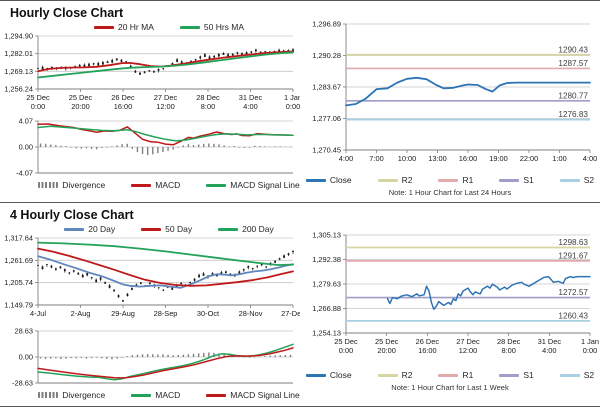 This screenshot has height=414, width=600. I want to click on four-hourly-macd-chart: 28.63 0.00 -28.63, so click(153, 357).